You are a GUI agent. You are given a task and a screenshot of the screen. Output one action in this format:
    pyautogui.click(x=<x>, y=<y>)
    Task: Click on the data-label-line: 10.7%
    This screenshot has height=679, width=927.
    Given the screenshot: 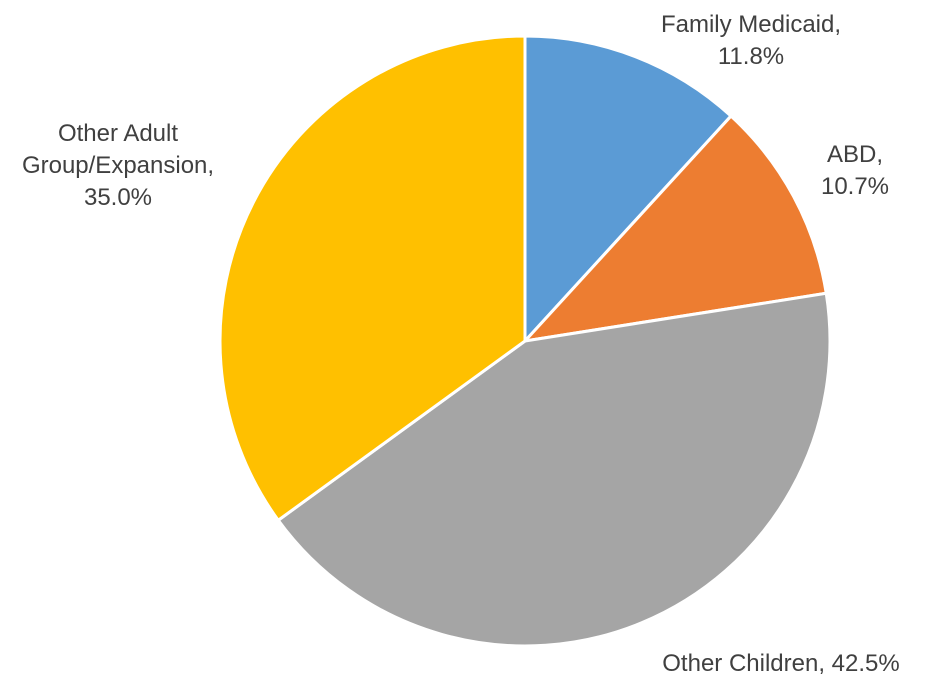 What is the action you would take?
    pyautogui.click(x=855, y=186)
    